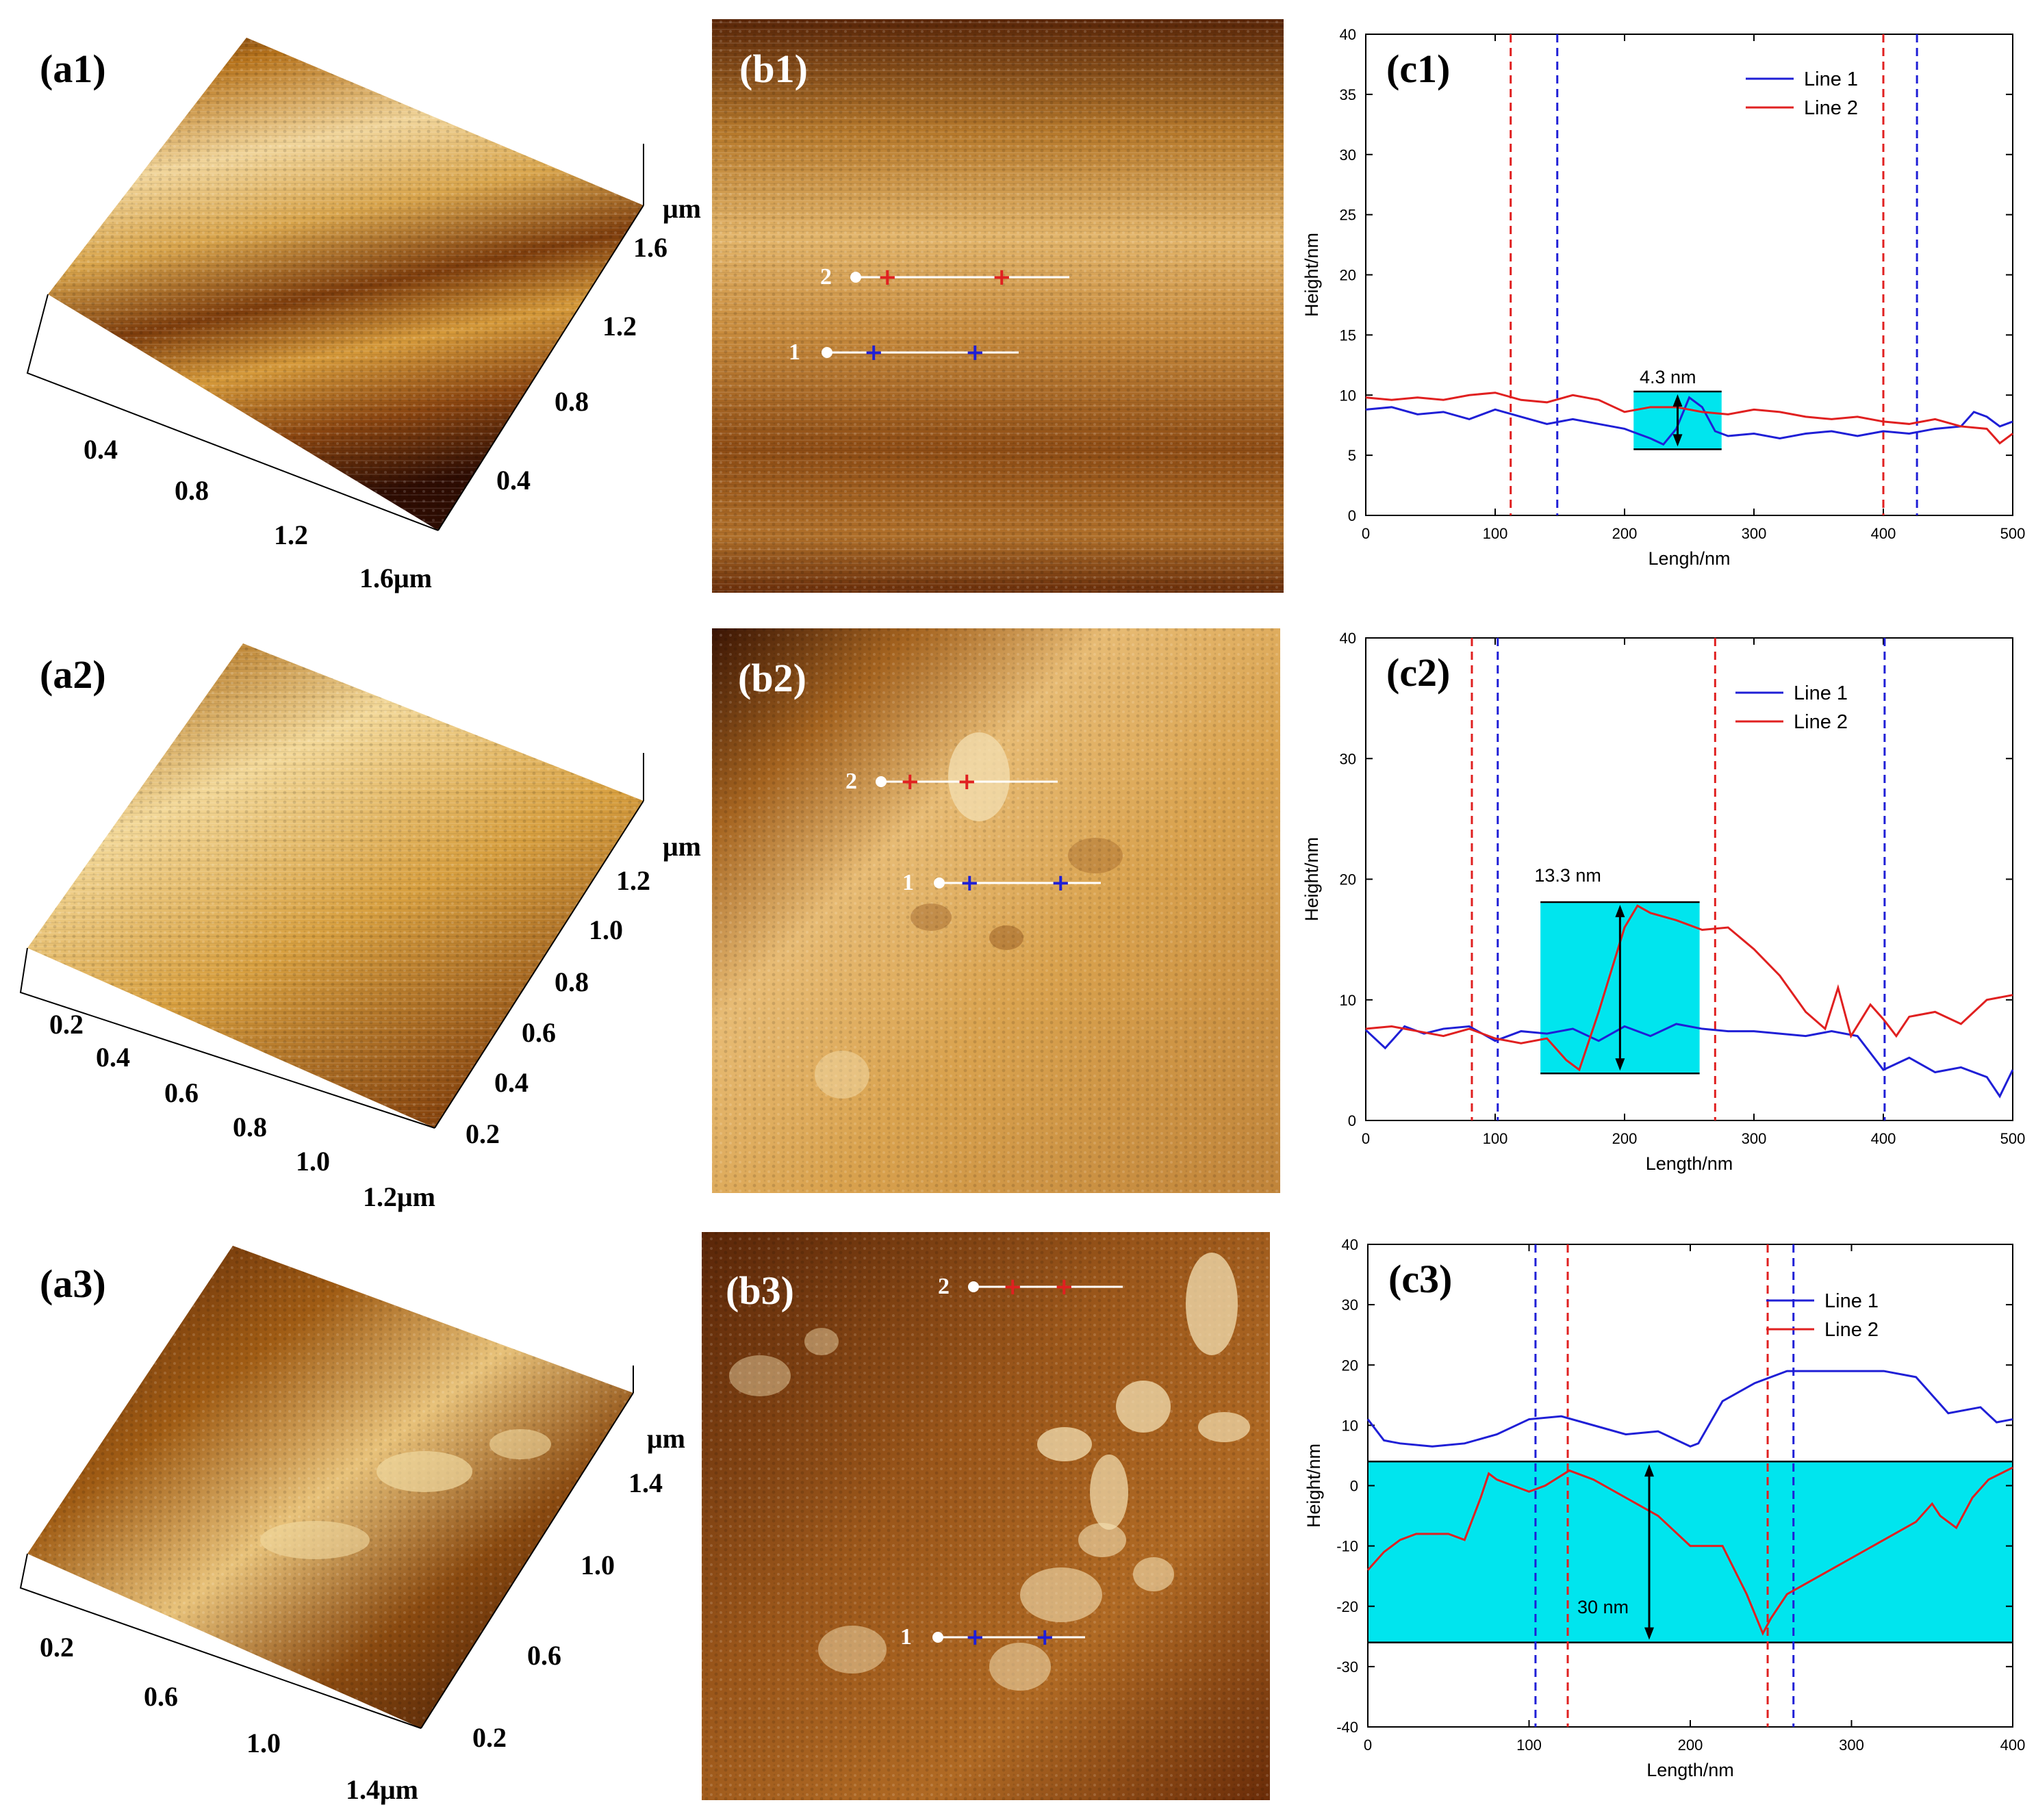  What do you see at coordinates (986, 1516) in the screenshot?
I see `panel-b3: (b3) + + 2 + + 1` at bounding box center [986, 1516].